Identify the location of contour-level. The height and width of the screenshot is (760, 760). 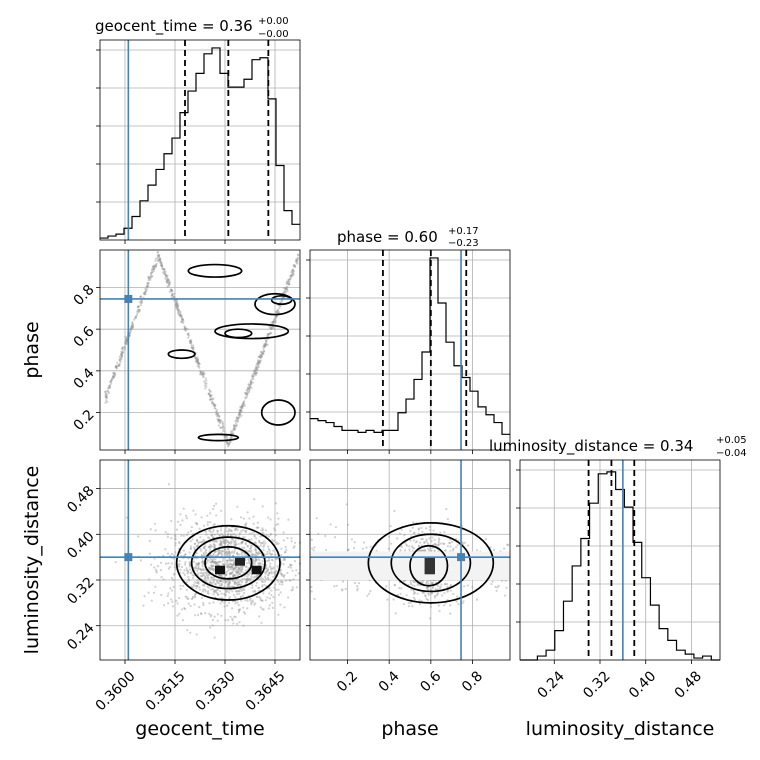
(228, 563).